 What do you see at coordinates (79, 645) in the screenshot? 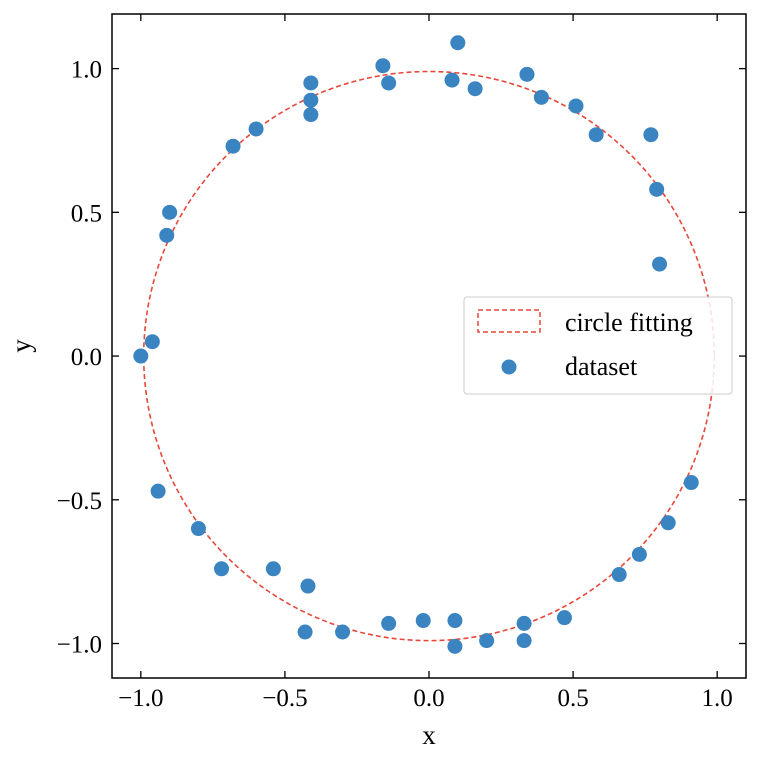
I see `y-tick-label: −1.0` at bounding box center [79, 645].